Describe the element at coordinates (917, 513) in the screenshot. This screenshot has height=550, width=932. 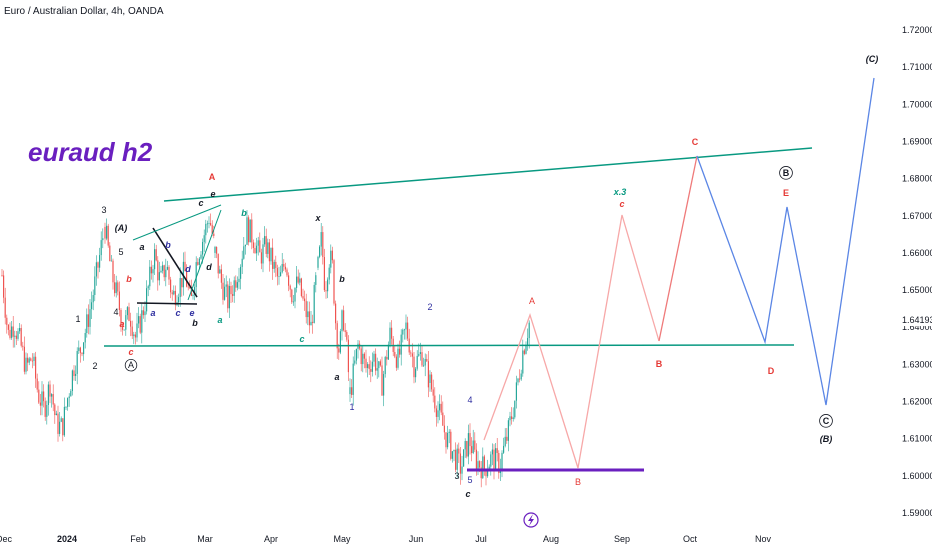
I see `y-tick-label: 1.59000` at that location.